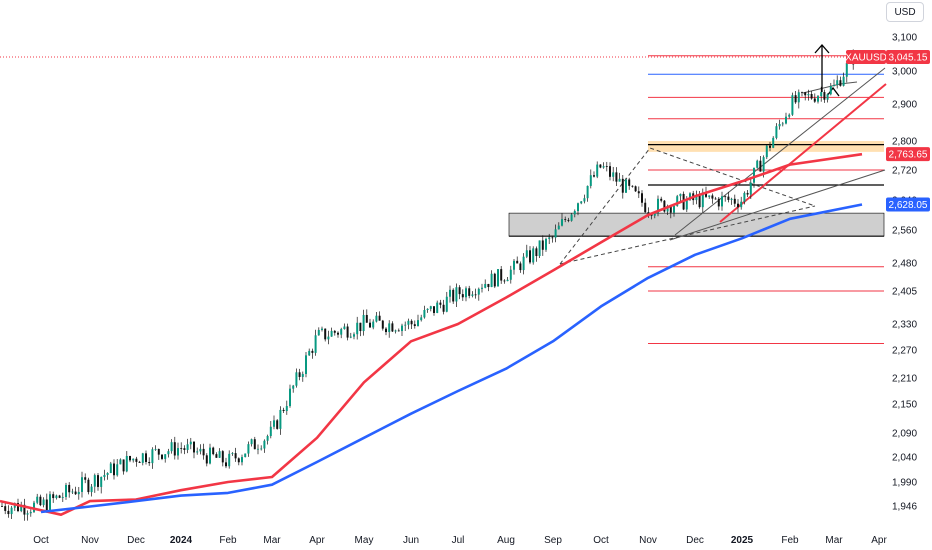  I want to click on time-tick-label: Feb, so click(228, 540).